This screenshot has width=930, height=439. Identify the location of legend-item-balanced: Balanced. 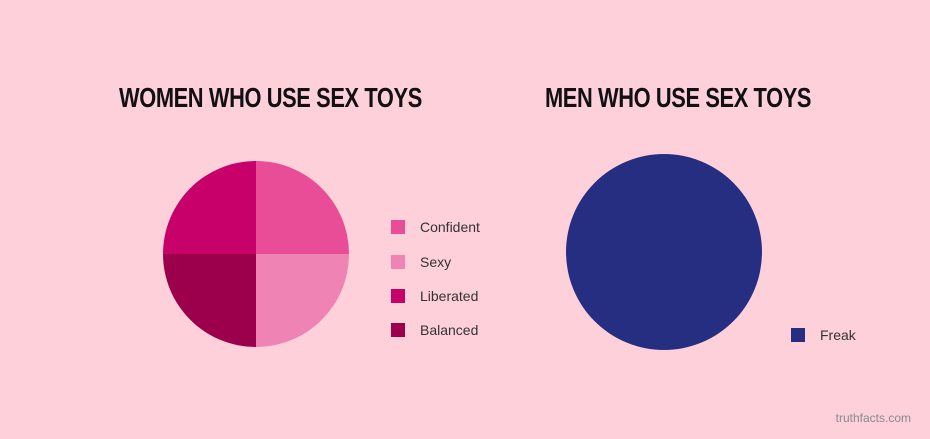
(434, 330).